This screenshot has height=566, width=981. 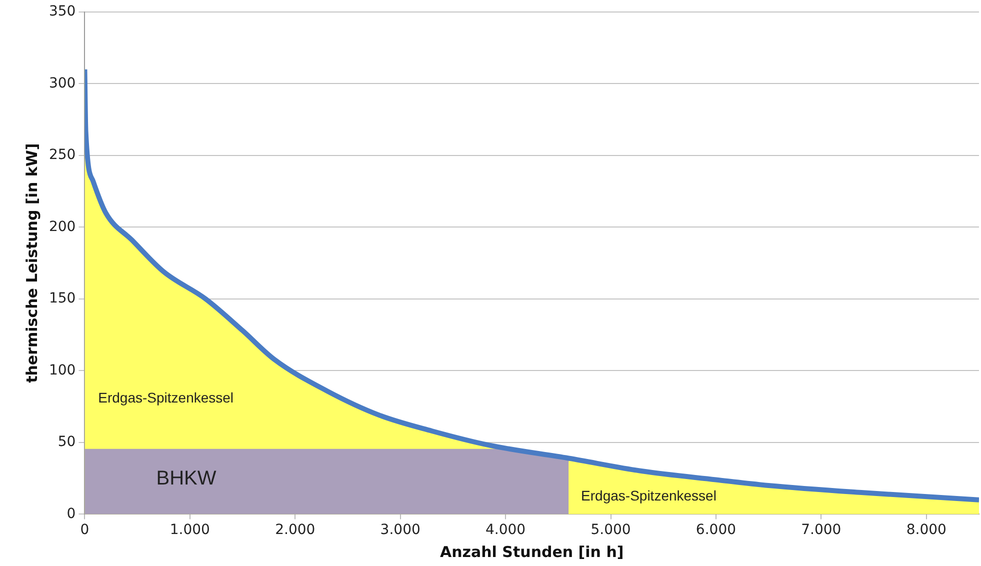 I want to click on annotation: BHKW, so click(x=186, y=479).